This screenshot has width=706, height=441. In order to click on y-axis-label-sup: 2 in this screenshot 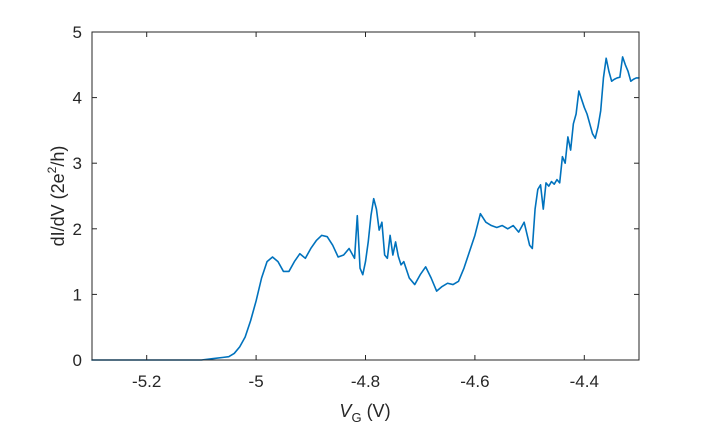, I will do `click(52, 169)`.